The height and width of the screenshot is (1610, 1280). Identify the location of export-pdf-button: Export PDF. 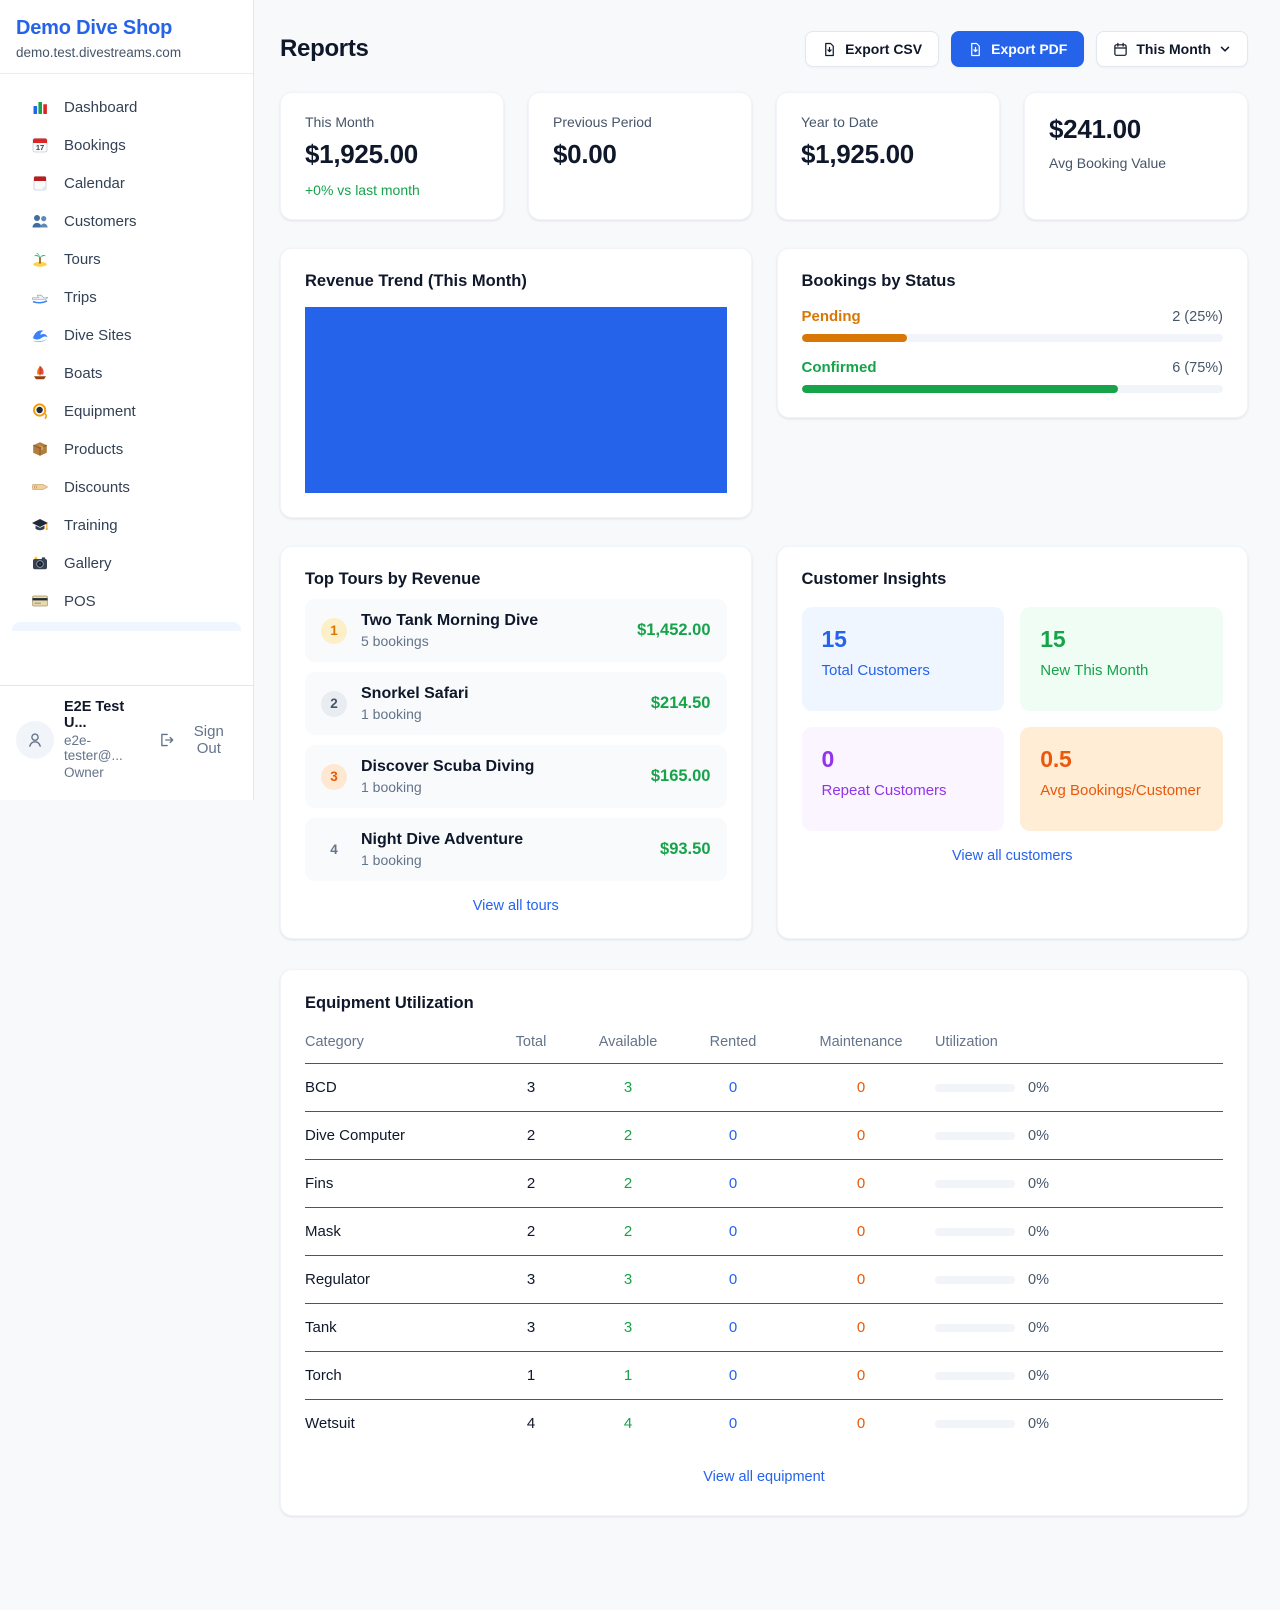
(1018, 49).